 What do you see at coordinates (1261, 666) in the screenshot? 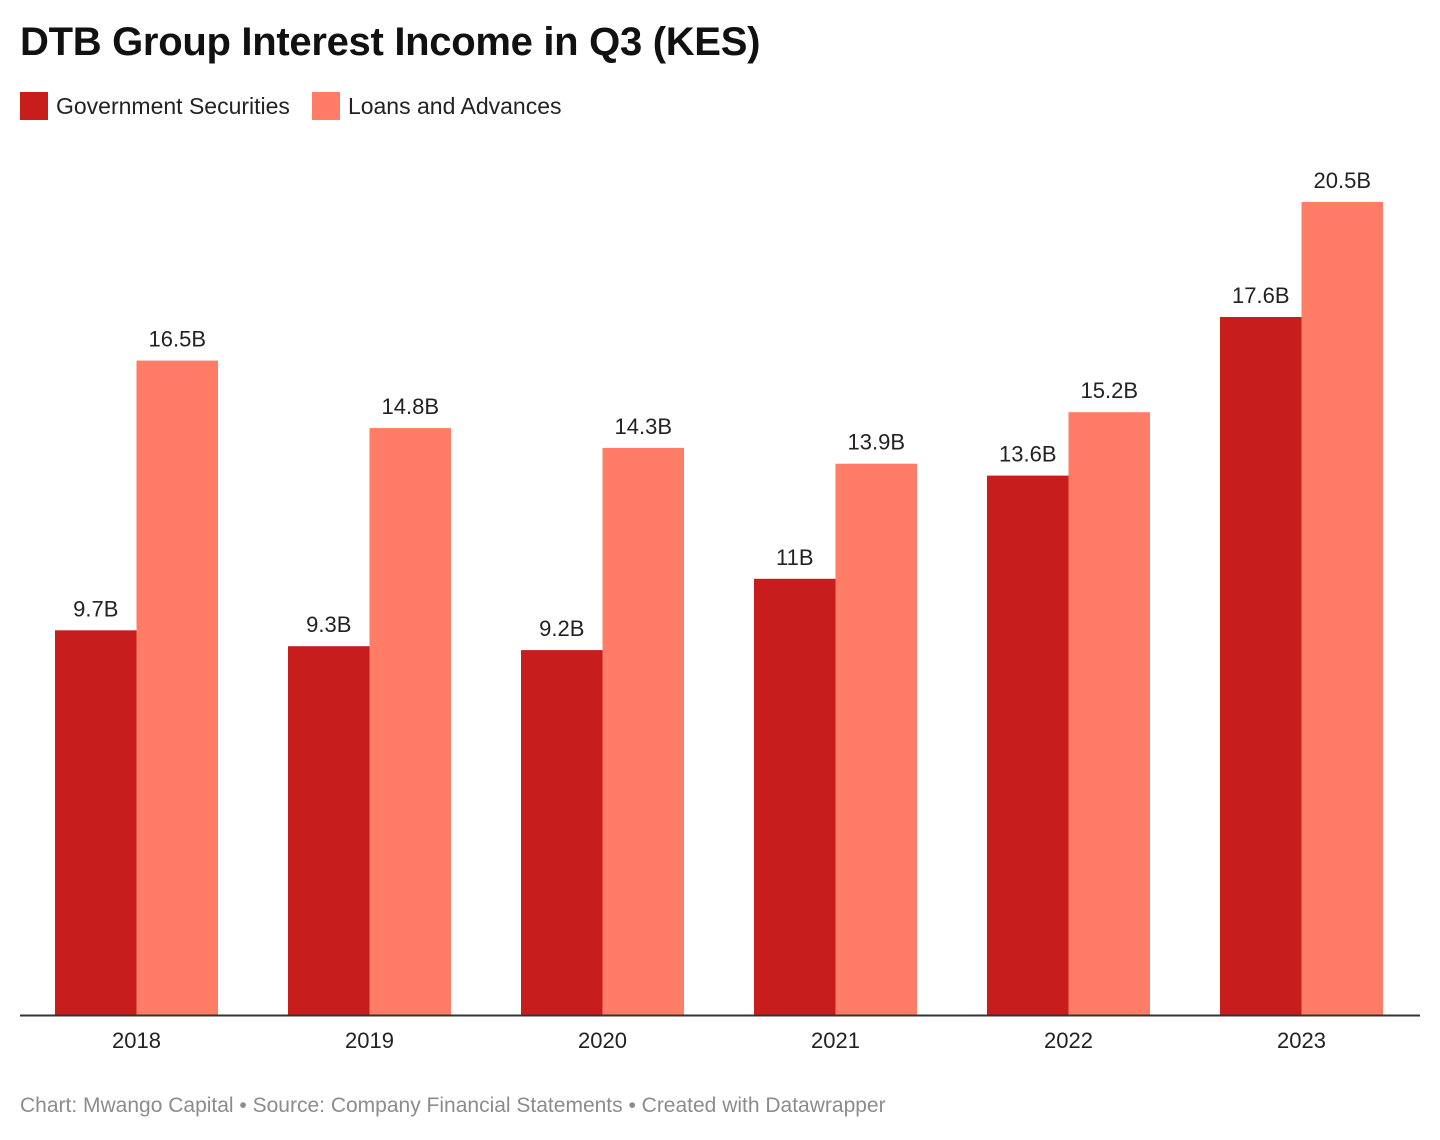
I see `bar-government-securities-2023` at bounding box center [1261, 666].